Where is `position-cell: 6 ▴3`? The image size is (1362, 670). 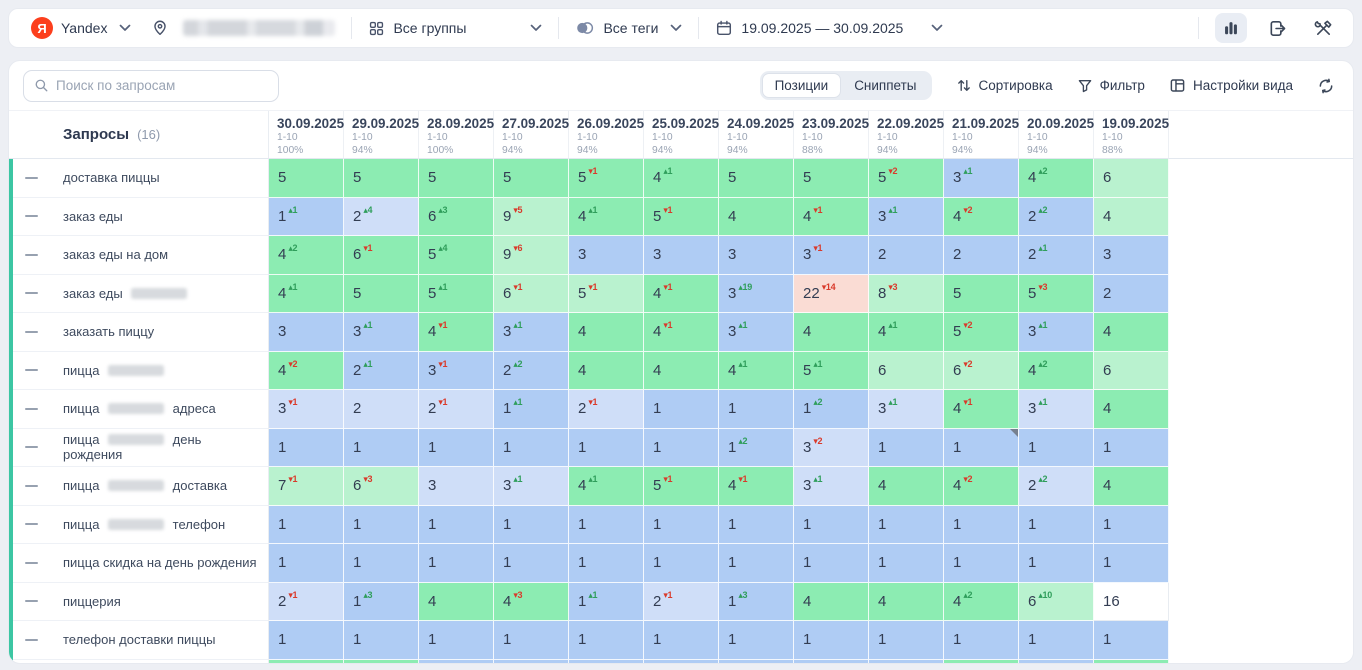
position-cell: 6 ▴3 is located at coordinates (456, 216).